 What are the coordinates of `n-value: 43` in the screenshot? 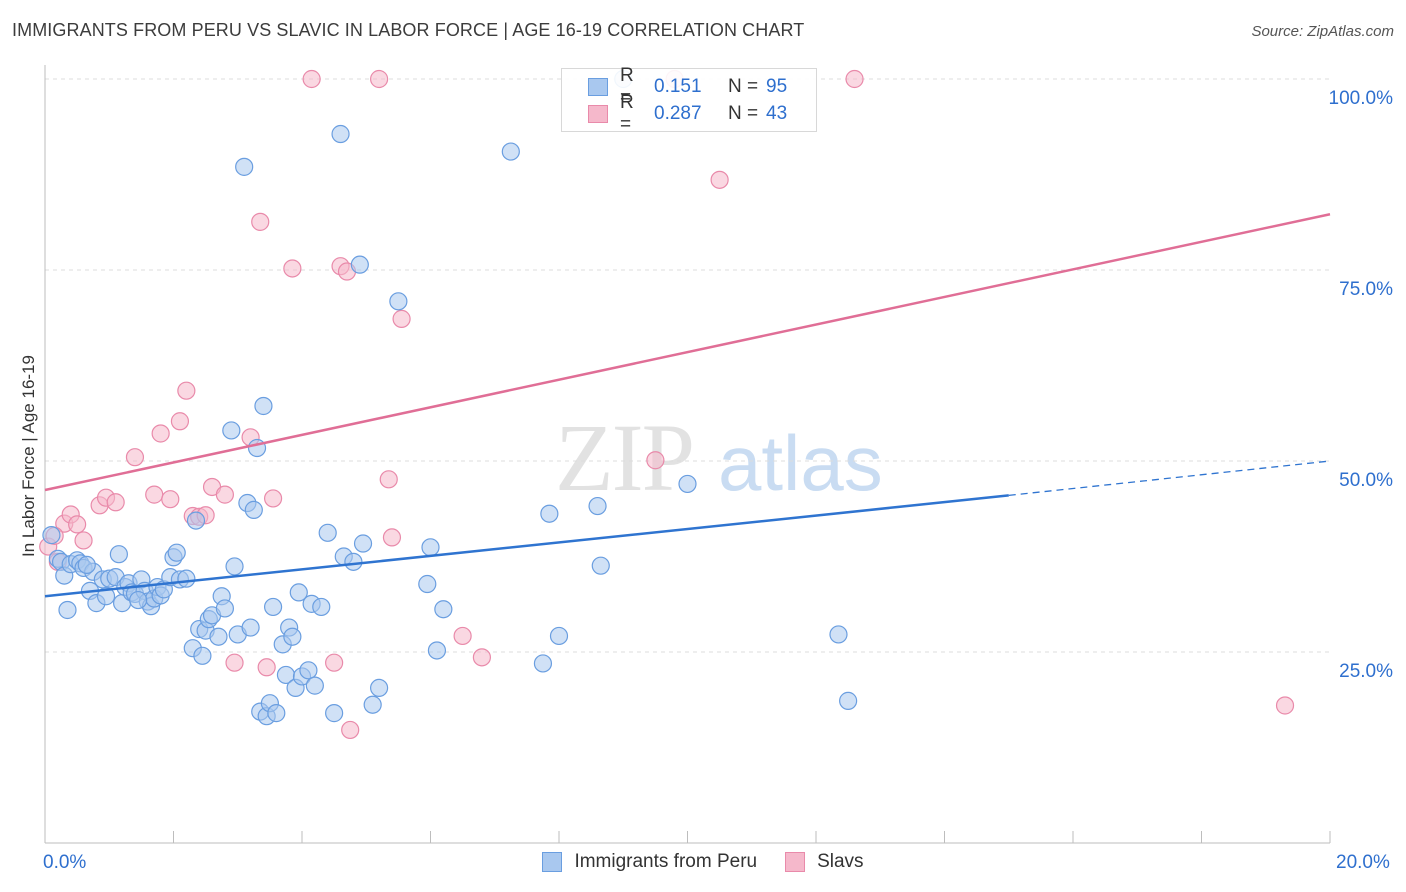 It's located at (777, 113).